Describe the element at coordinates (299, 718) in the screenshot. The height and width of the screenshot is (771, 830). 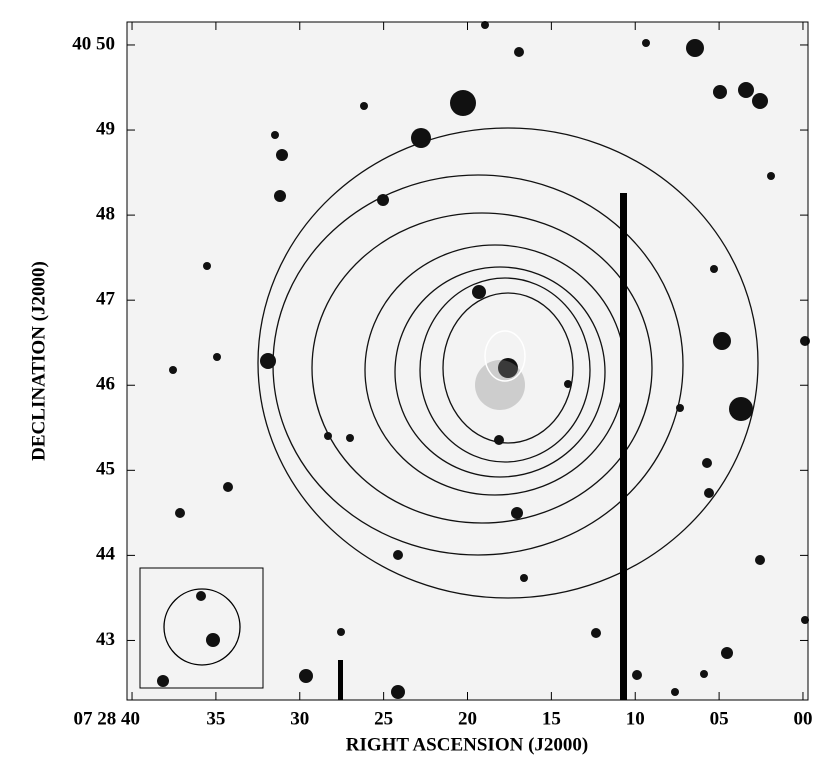
I see `x-tick-label: 30` at that location.